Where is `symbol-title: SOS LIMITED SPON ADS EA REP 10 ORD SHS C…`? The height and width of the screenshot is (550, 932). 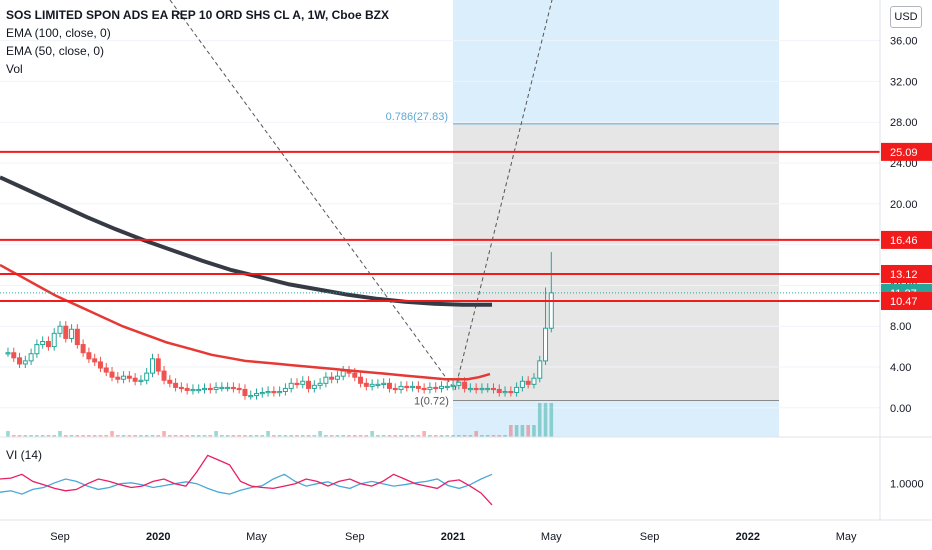 symbol-title: SOS LIMITED SPON ADS EA REP 10 ORD SHS C… is located at coordinates (197, 15).